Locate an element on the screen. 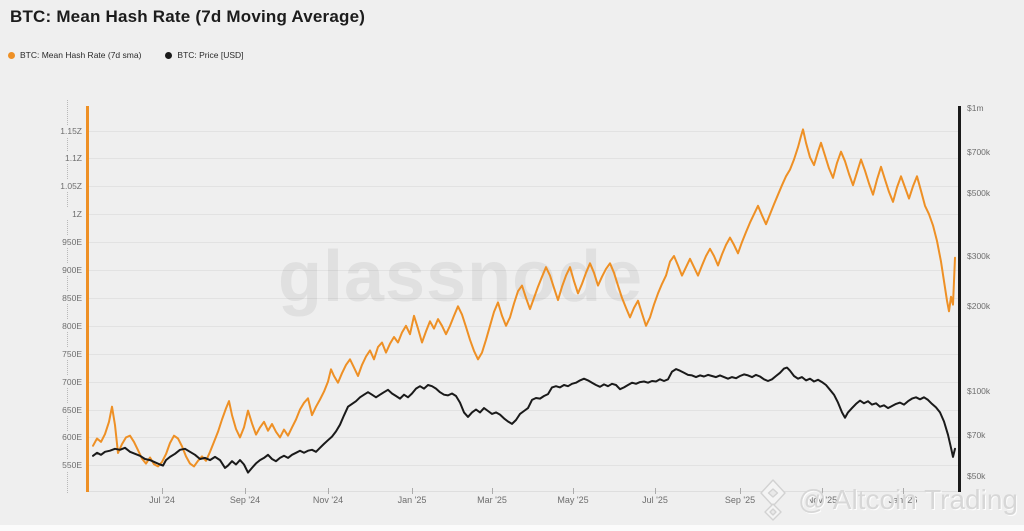 The height and width of the screenshot is (531, 1024). bottom-strip is located at coordinates (512, 528).